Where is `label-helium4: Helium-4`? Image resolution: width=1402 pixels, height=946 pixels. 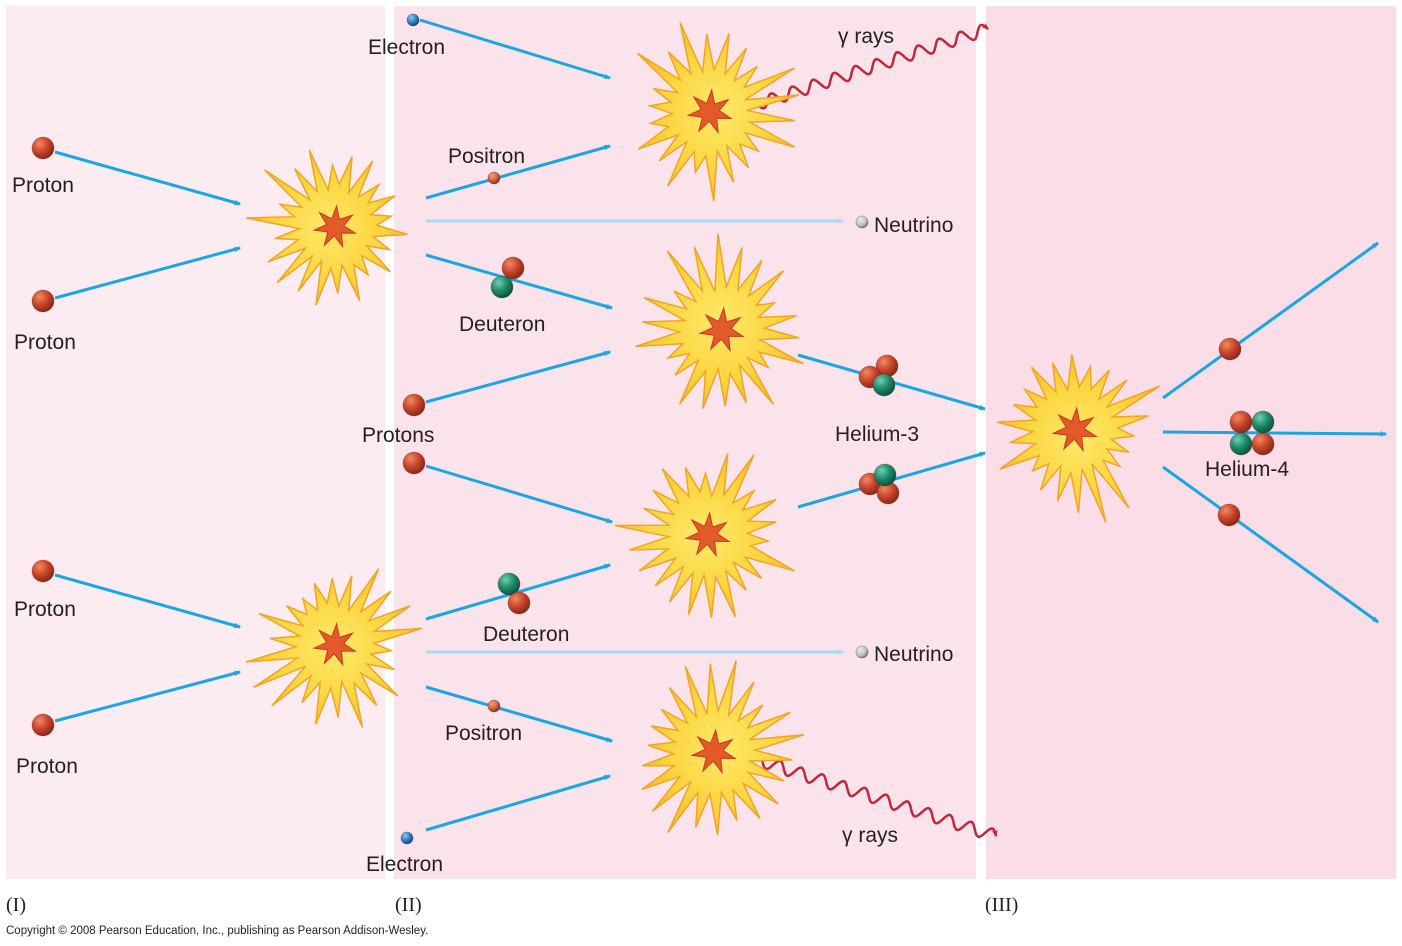
label-helium4: Helium-4 is located at coordinates (1247, 469).